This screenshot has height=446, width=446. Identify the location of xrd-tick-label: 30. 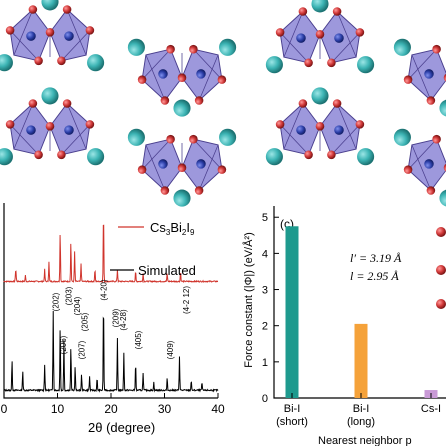
(165, 409).